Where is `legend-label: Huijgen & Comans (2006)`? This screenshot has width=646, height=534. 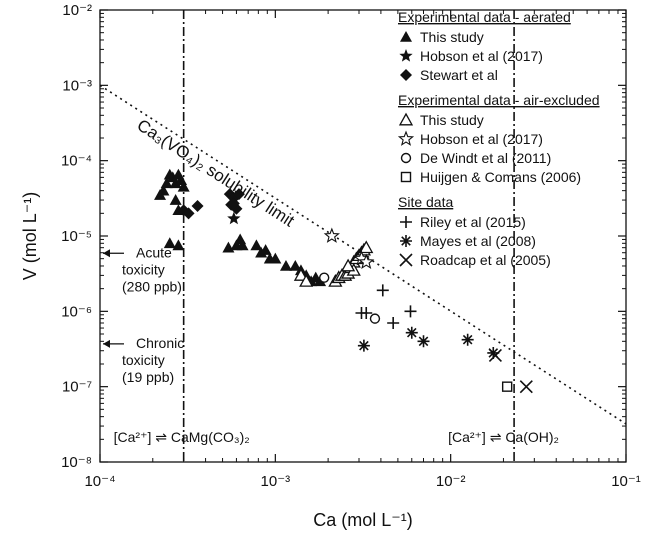
legend-label: Huijgen & Comans (2006) is located at coordinates (500, 177).